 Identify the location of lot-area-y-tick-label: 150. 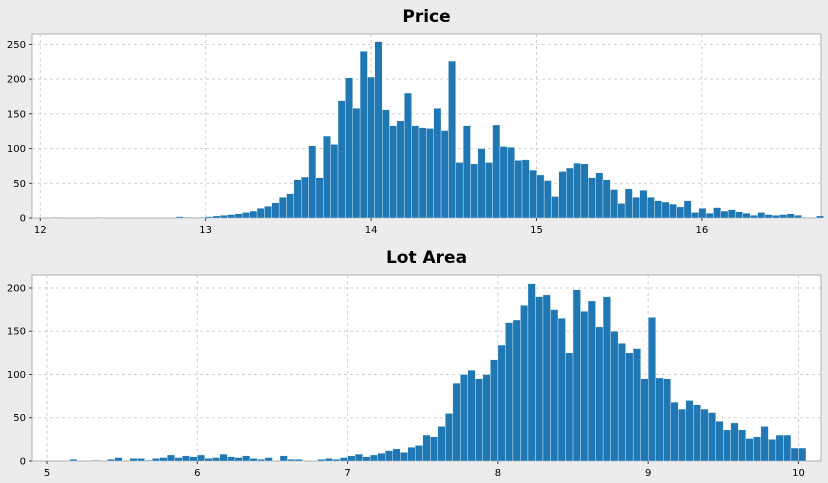
(16, 332).